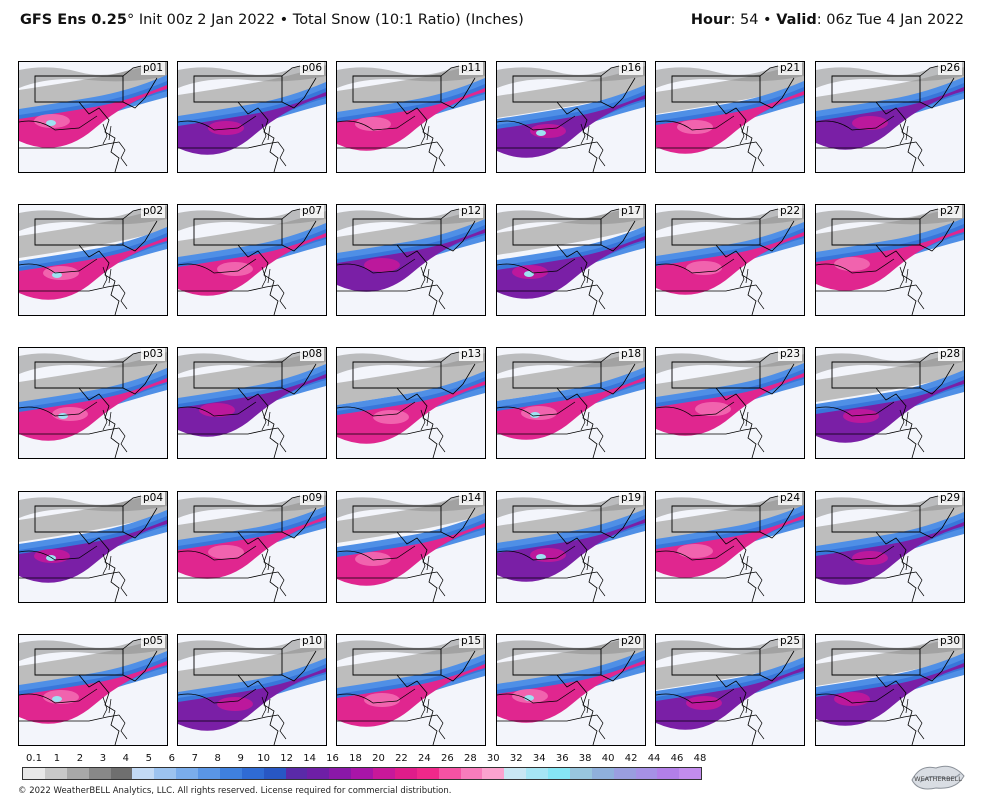 The image size is (984, 808). What do you see at coordinates (938, 779) in the screenshot?
I see `logo-text: WEATHERBELL` at bounding box center [938, 779].